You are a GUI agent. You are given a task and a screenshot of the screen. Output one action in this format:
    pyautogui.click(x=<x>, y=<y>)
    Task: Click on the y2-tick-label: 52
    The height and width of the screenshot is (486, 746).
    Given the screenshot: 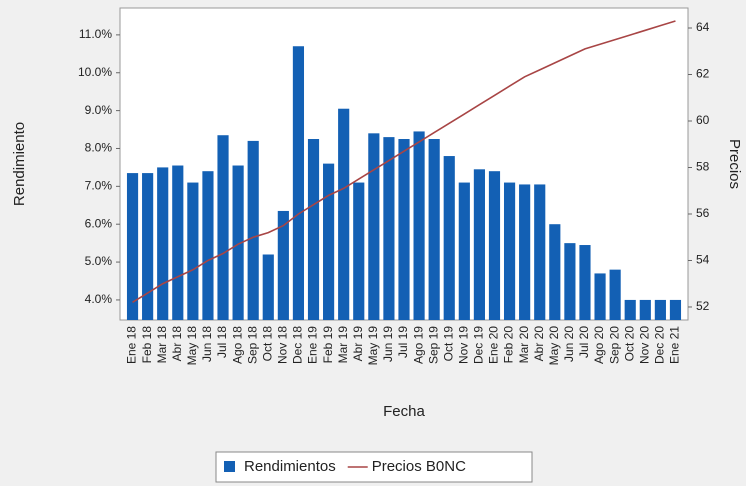 What is the action you would take?
    pyautogui.click(x=703, y=306)
    